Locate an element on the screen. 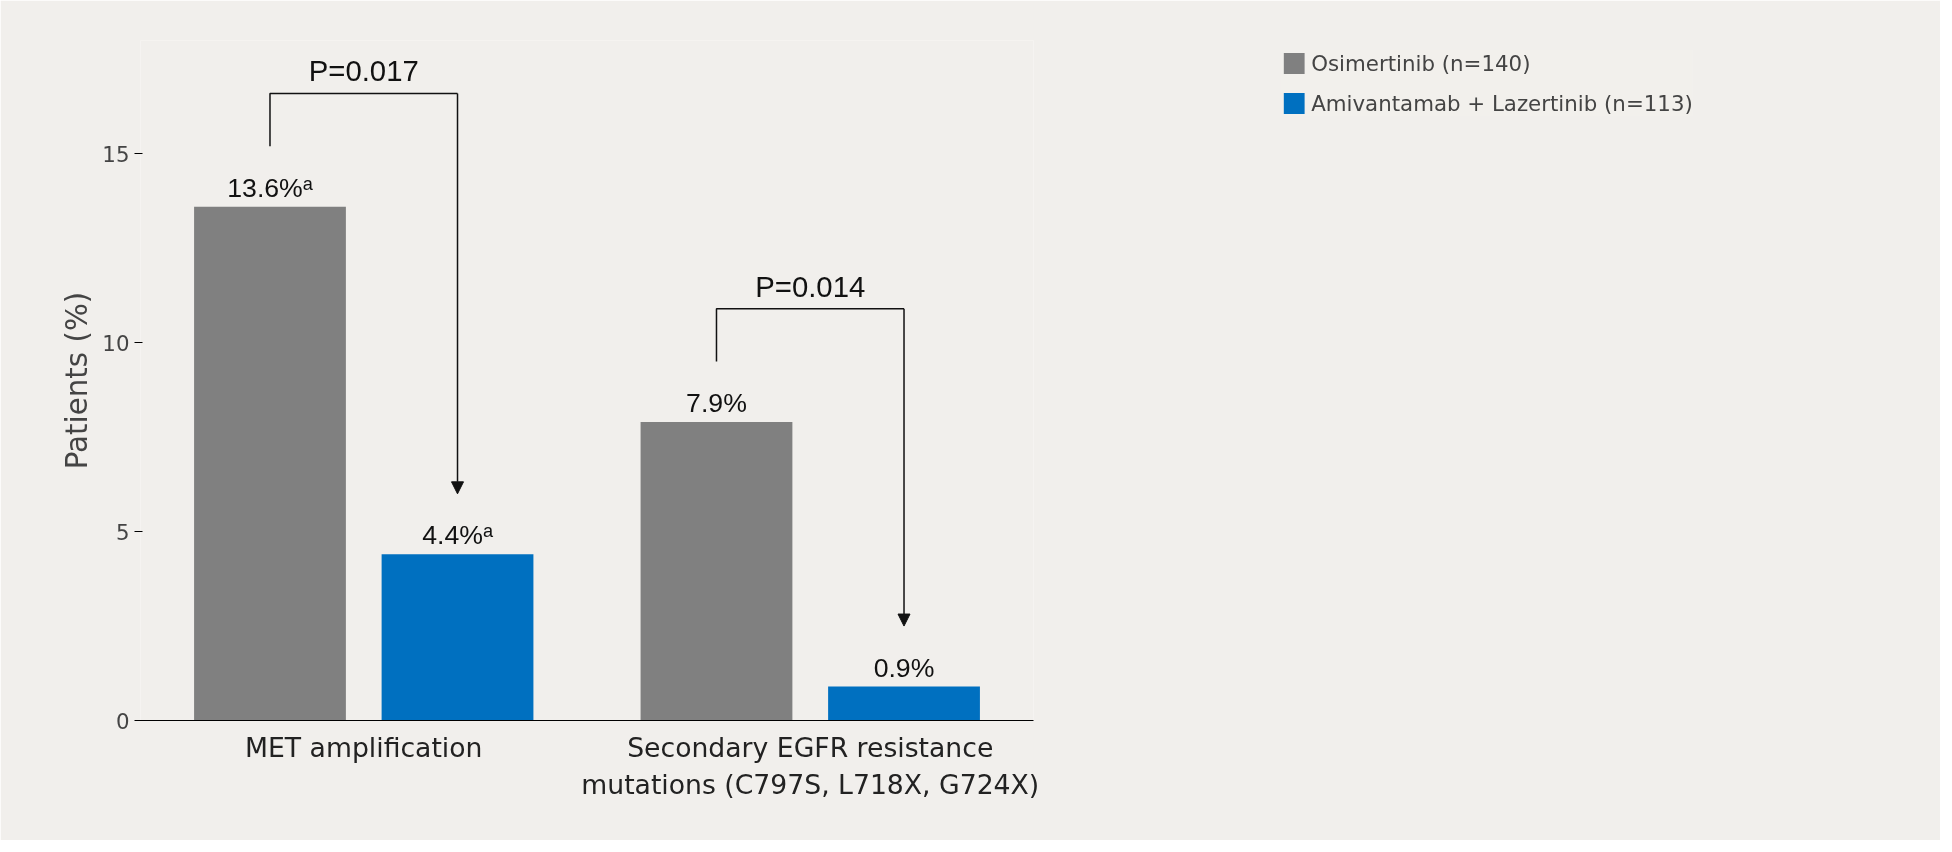 This screenshot has width=1952, height=852. y-tick-label: 15 is located at coordinates (116, 154).